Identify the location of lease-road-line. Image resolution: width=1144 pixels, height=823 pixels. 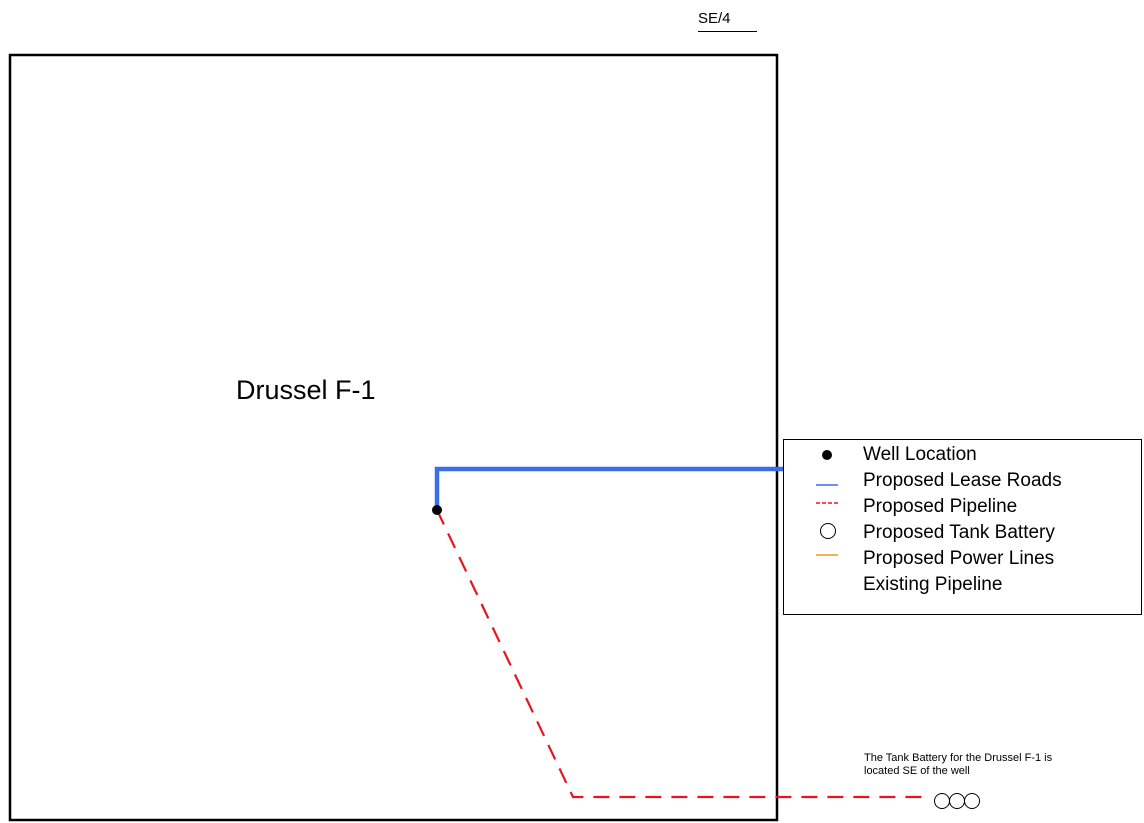
(608, 487).